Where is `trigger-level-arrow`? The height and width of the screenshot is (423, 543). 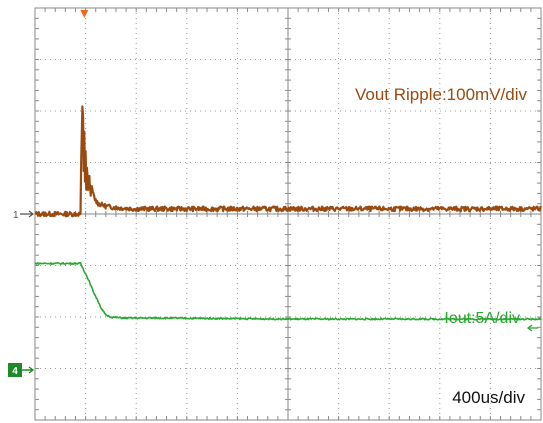 trigger-level-arrow is located at coordinates (532, 328).